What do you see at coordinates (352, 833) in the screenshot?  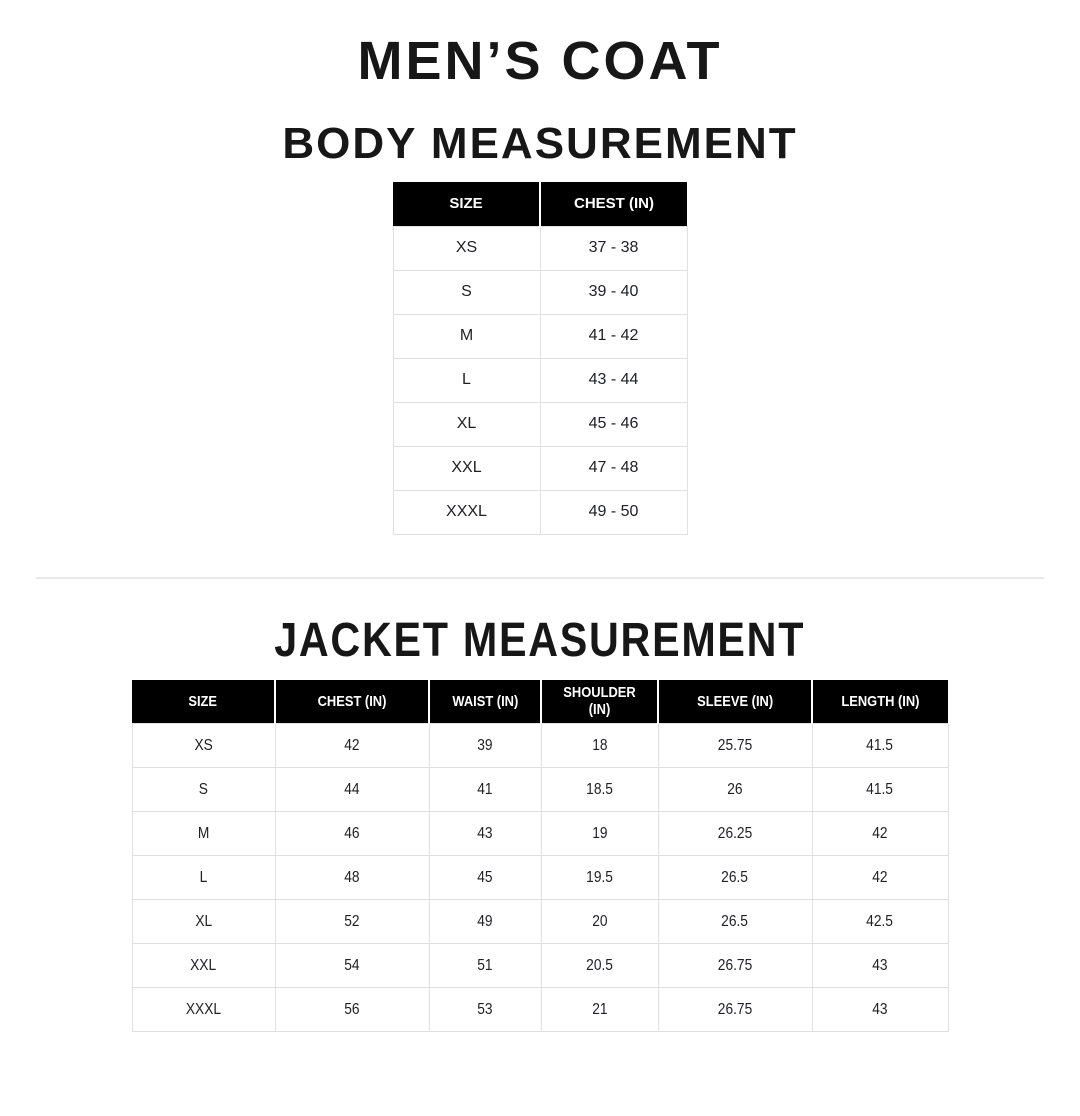 I see `chest-cell: 46` at bounding box center [352, 833].